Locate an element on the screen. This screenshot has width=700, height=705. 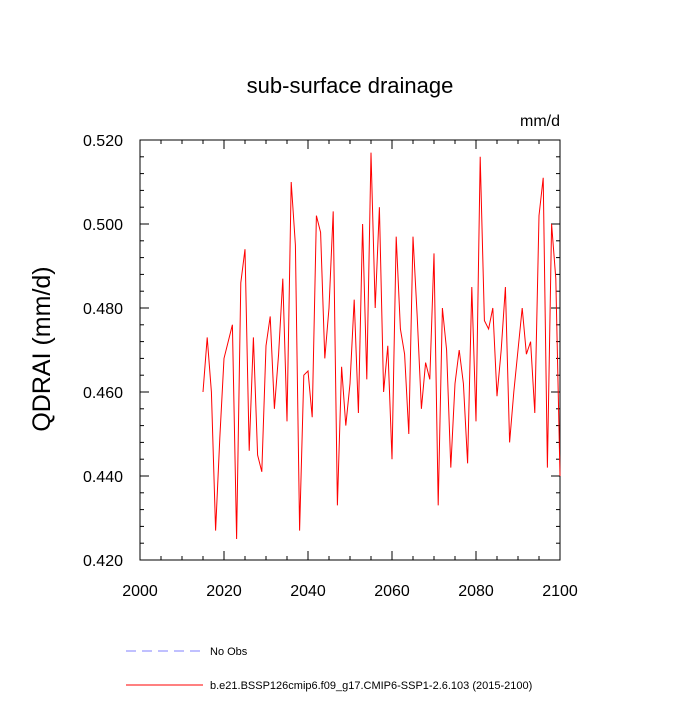
x-tick-label: 2060 is located at coordinates (392, 591).